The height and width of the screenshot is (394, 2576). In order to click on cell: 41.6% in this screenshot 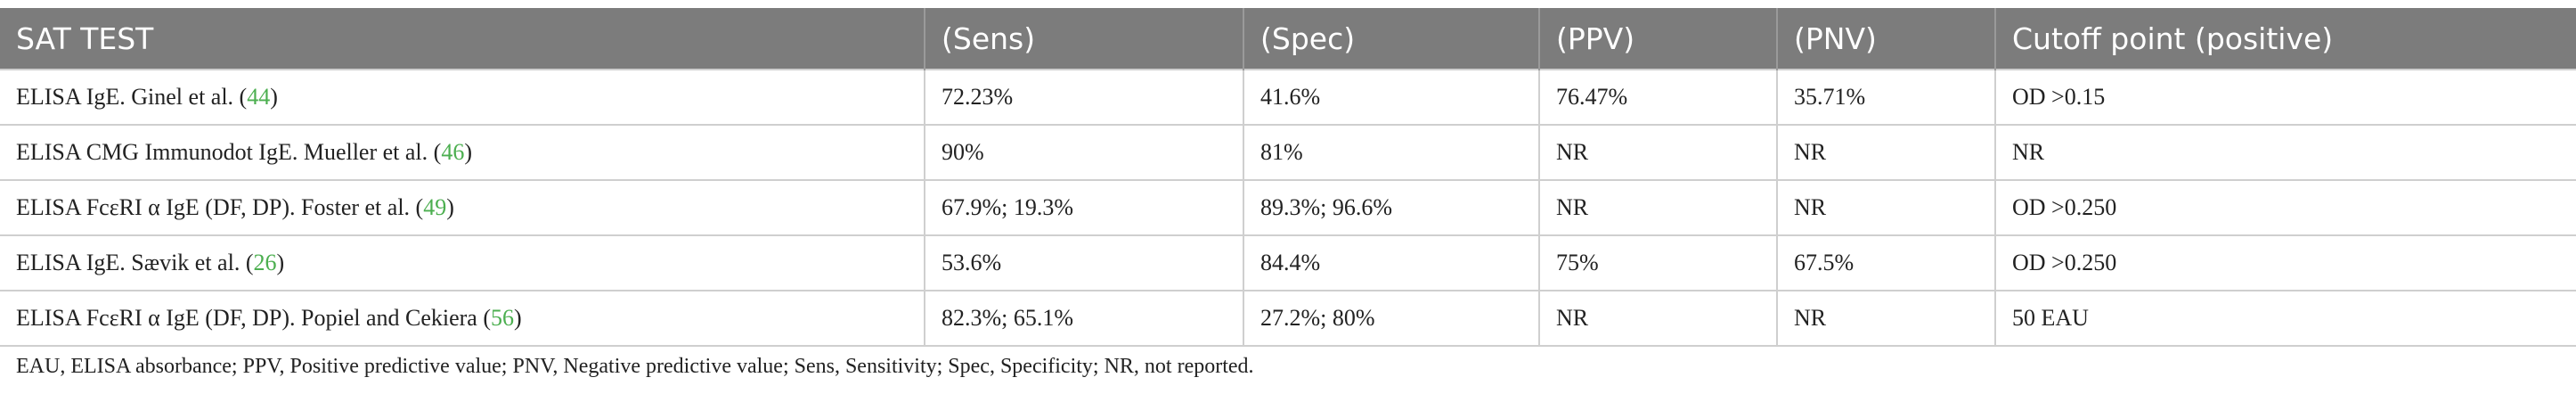, I will do `click(1392, 97)`.